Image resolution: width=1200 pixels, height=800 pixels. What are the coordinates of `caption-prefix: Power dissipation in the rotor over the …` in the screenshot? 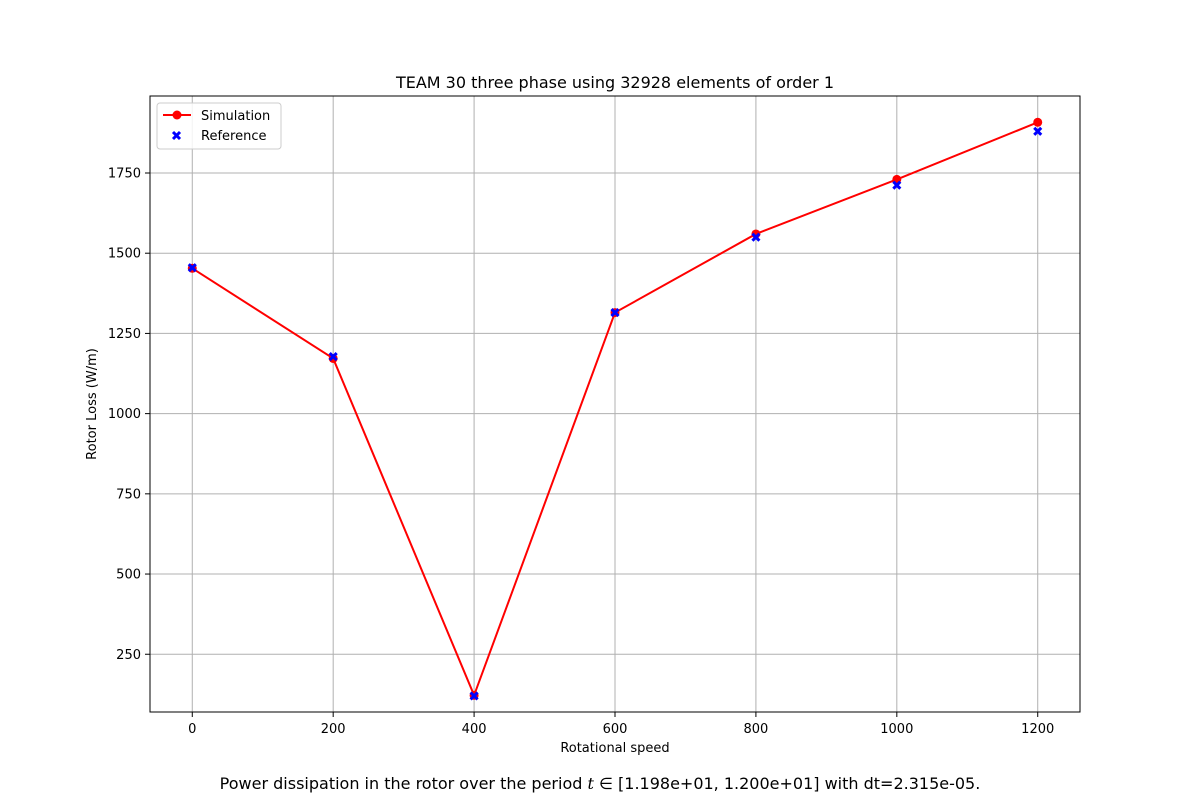 It's located at (403, 783).